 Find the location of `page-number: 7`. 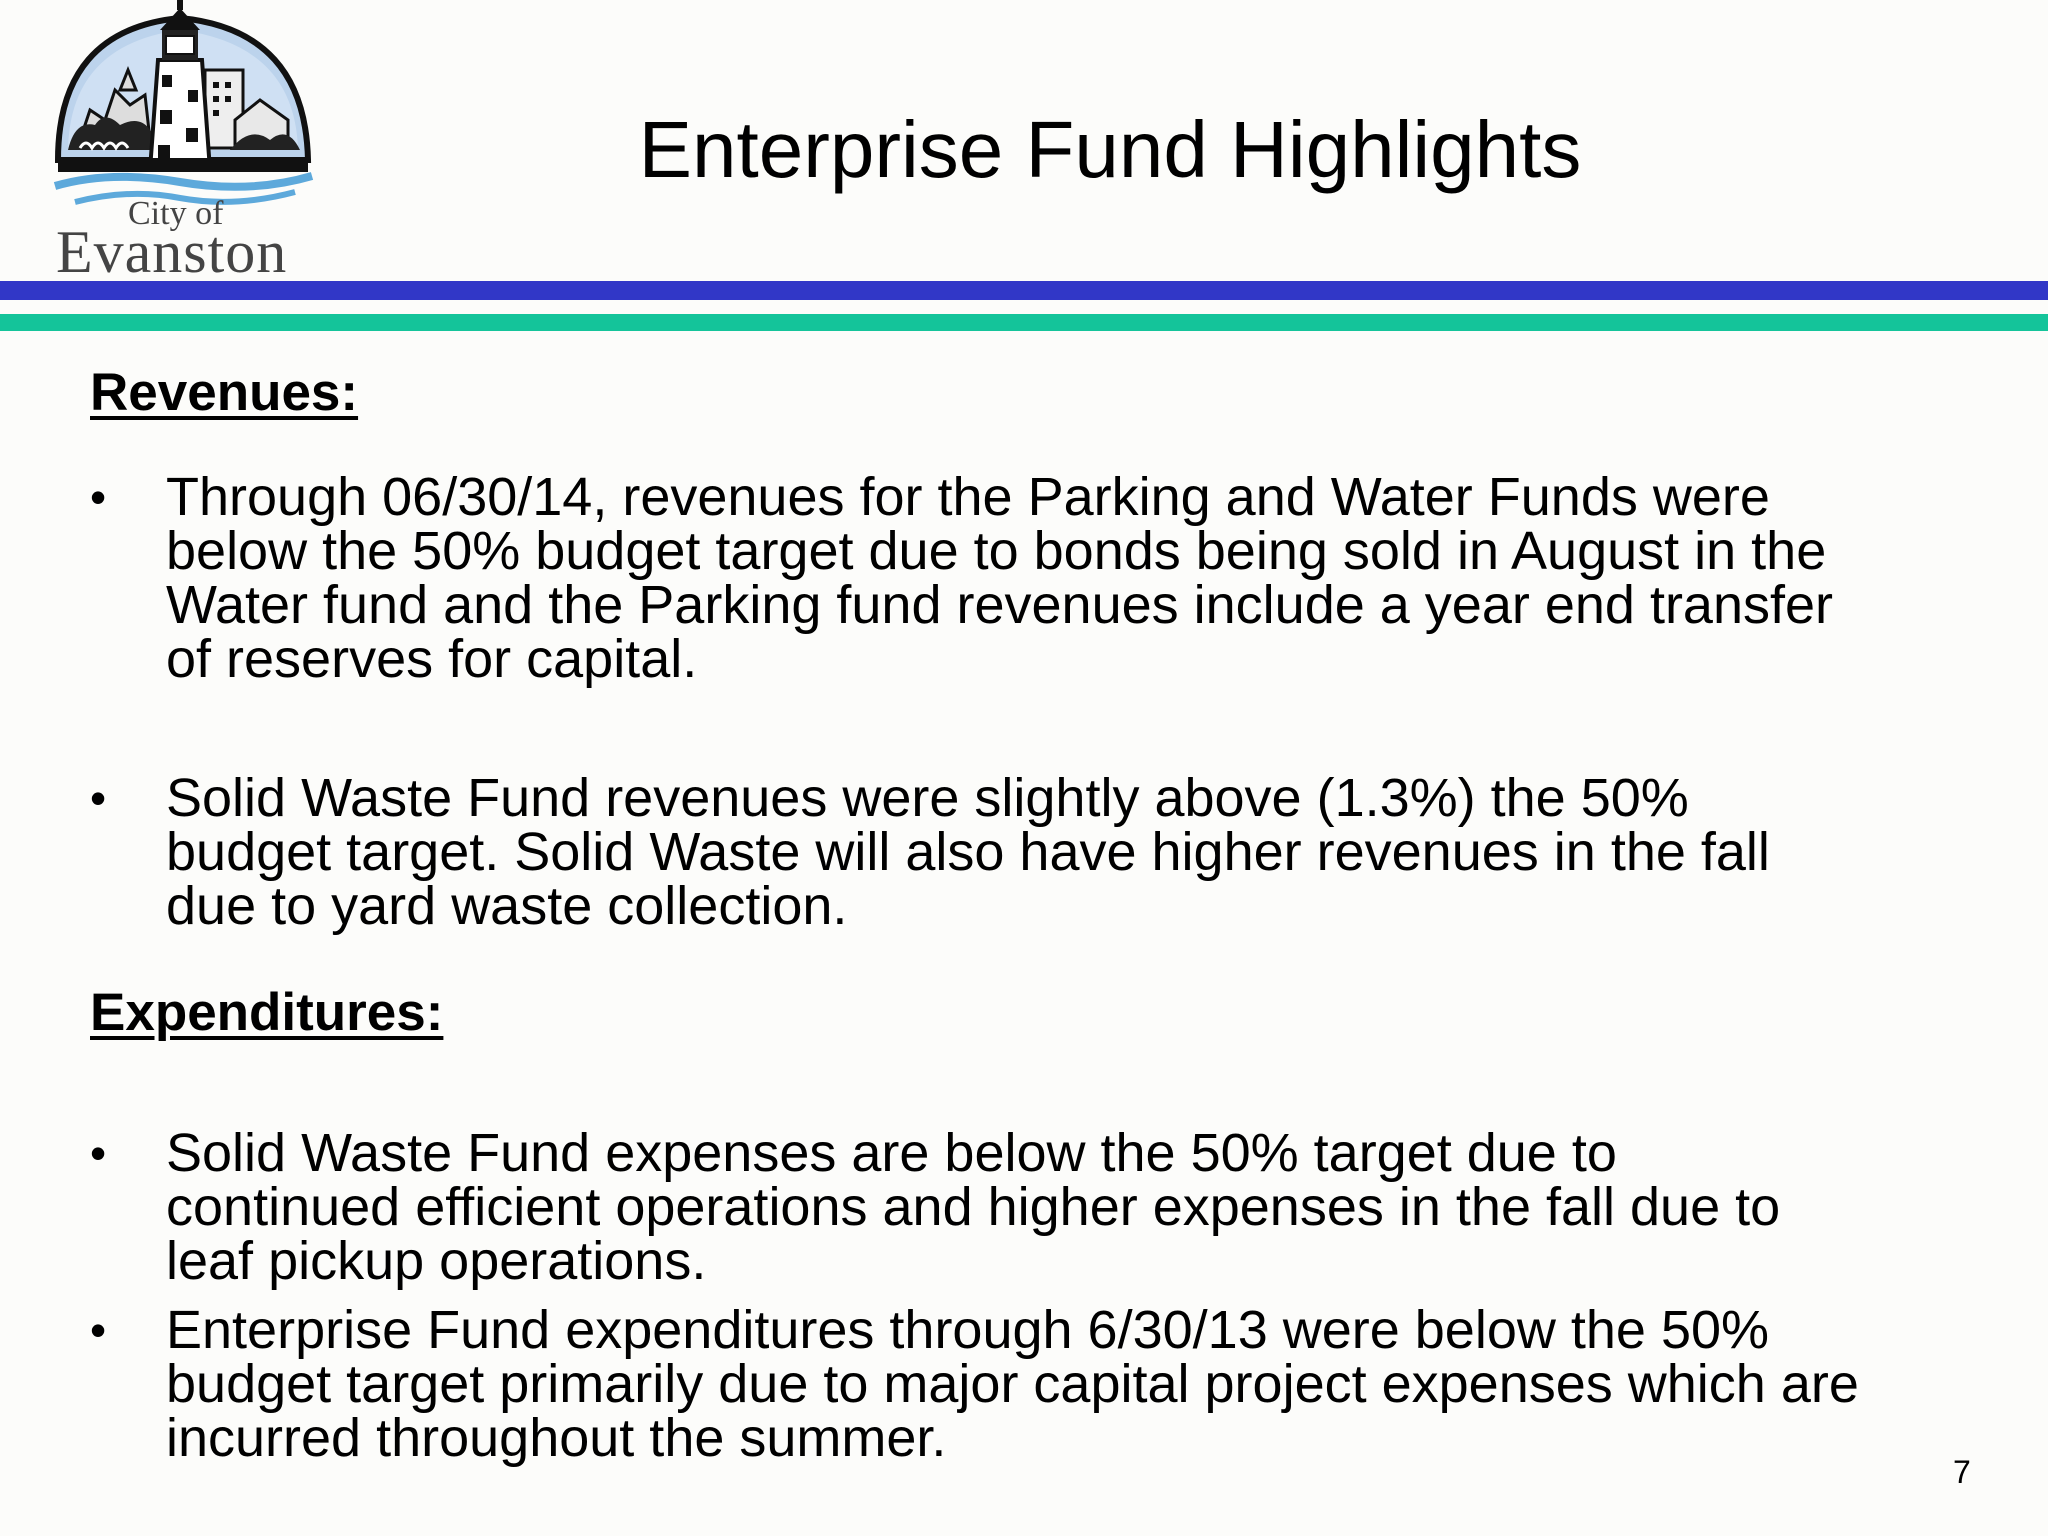

page-number: 7 is located at coordinates (1962, 1472).